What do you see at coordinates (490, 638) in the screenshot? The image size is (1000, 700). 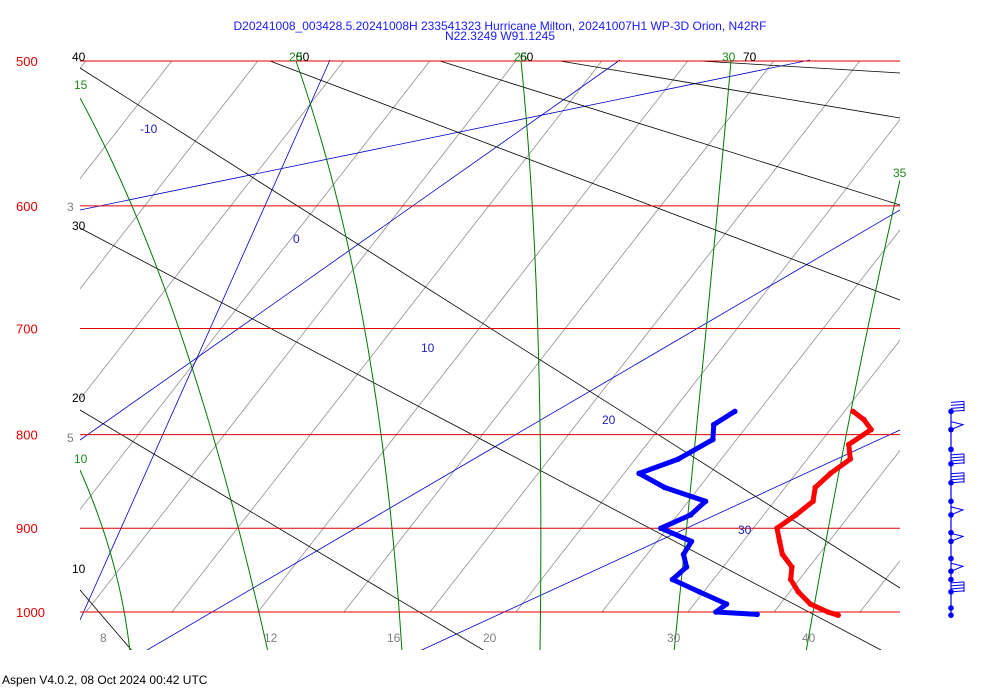 I see `temperature-tick-label: 20` at bounding box center [490, 638].